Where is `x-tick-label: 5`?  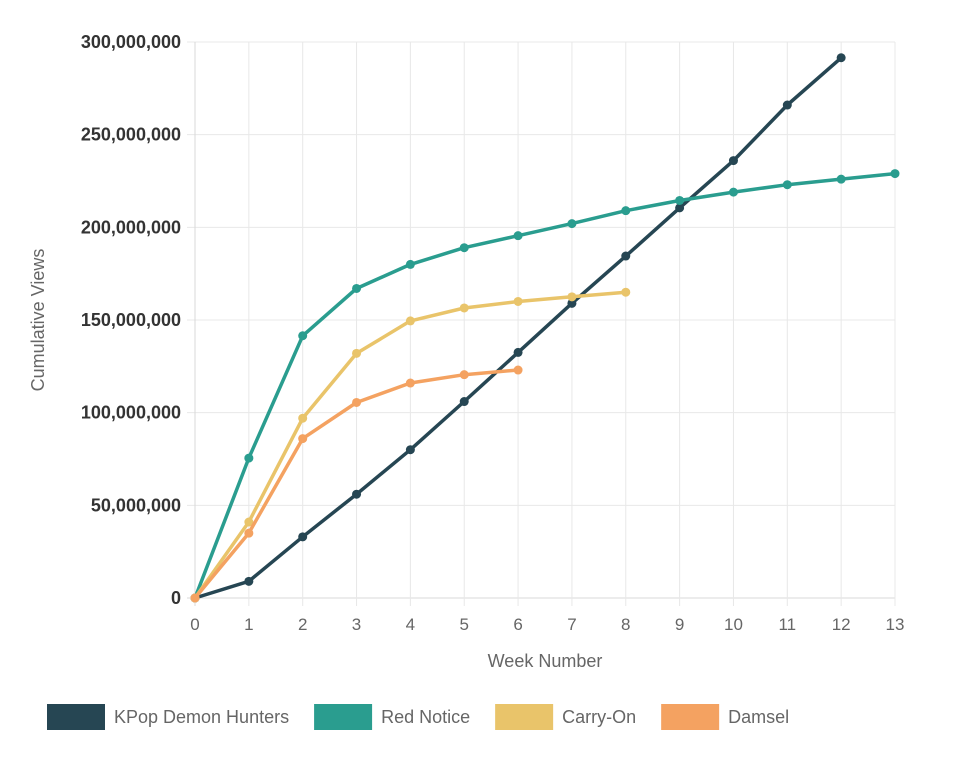
x-tick-label: 5 is located at coordinates (463, 624).